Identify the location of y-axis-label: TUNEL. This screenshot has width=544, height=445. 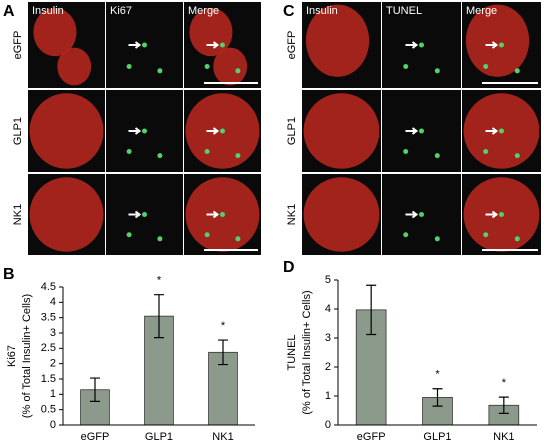
(292, 352).